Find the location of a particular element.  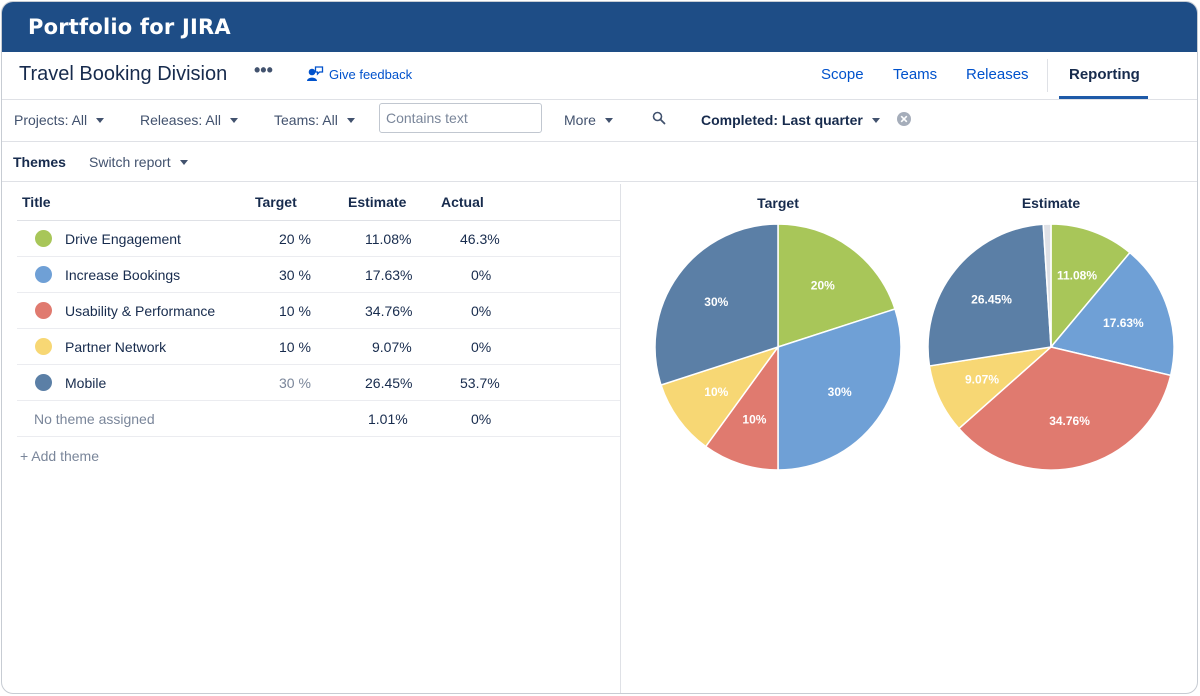

switch-report-label: Switch report is located at coordinates (130, 162).